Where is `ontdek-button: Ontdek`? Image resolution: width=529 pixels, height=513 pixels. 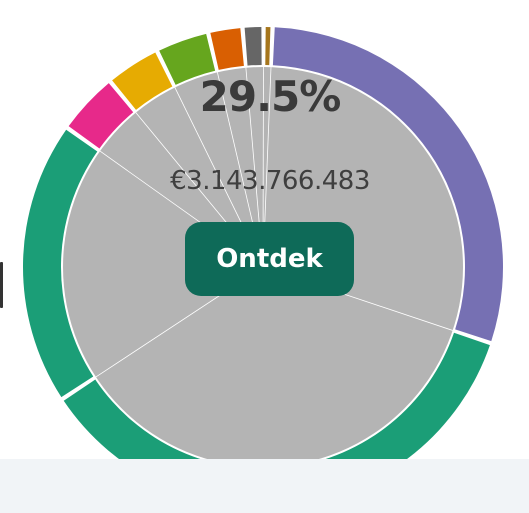 ontdek-button: Ontdek is located at coordinates (269, 259).